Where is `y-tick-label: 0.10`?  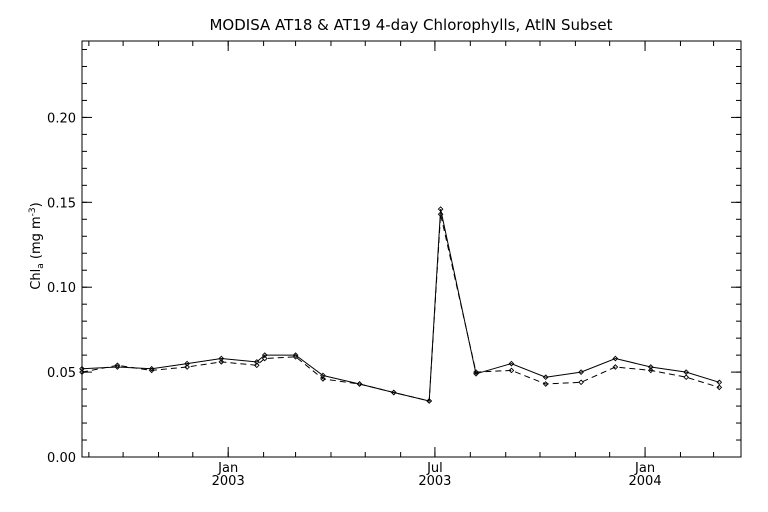 y-tick-label: 0.10 is located at coordinates (61, 288).